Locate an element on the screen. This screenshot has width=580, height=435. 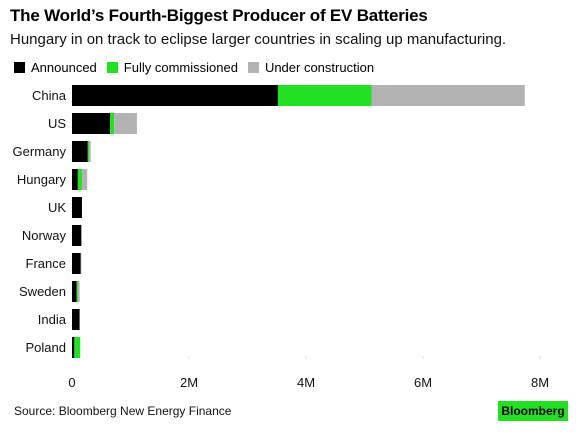
source-note: Source: Bloomberg New Energy Finance is located at coordinates (123, 411).